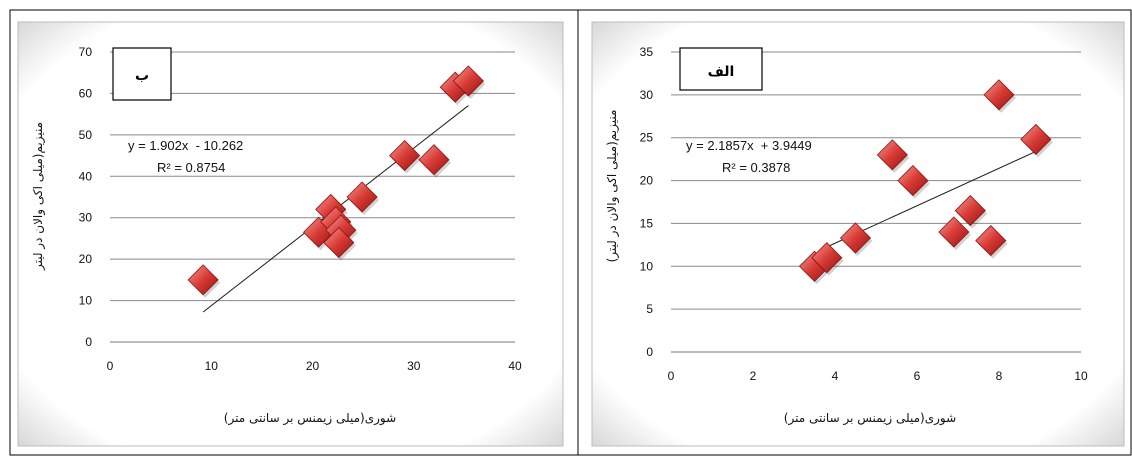  Describe the element at coordinates (671, 376) in the screenshot. I see `chart-alef-x-tick-label: 0` at that location.